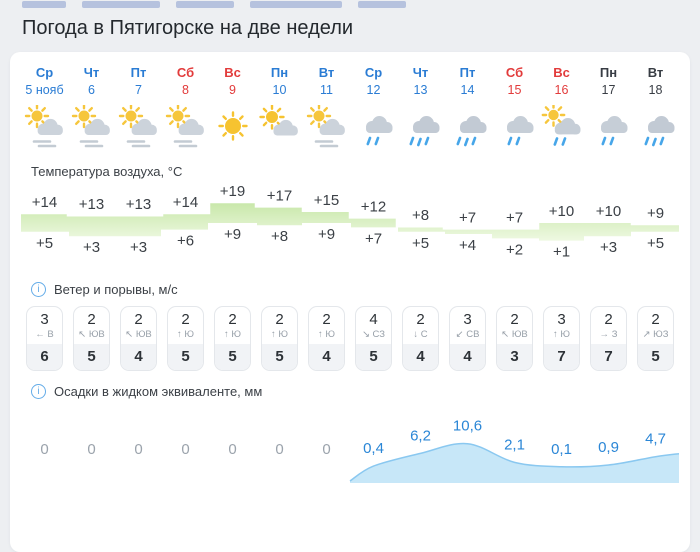  Describe the element at coordinates (355, 171) in the screenshot. I see `temperature-section-header: Температура воздуха, °C` at that location.